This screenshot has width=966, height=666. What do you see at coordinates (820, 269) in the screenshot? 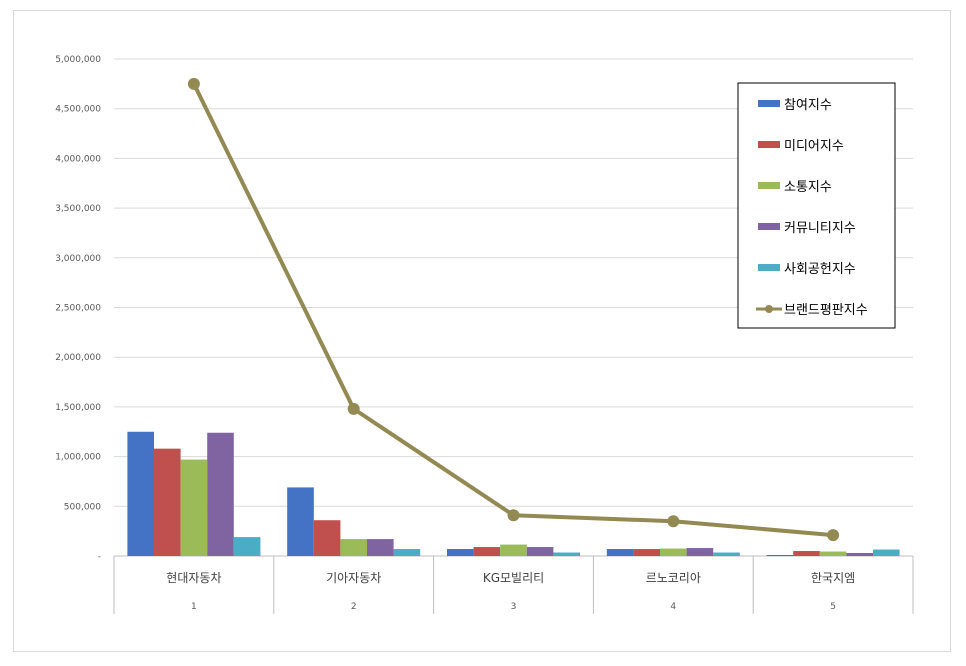
I see `legend-label: 사회공헌지수` at bounding box center [820, 269].